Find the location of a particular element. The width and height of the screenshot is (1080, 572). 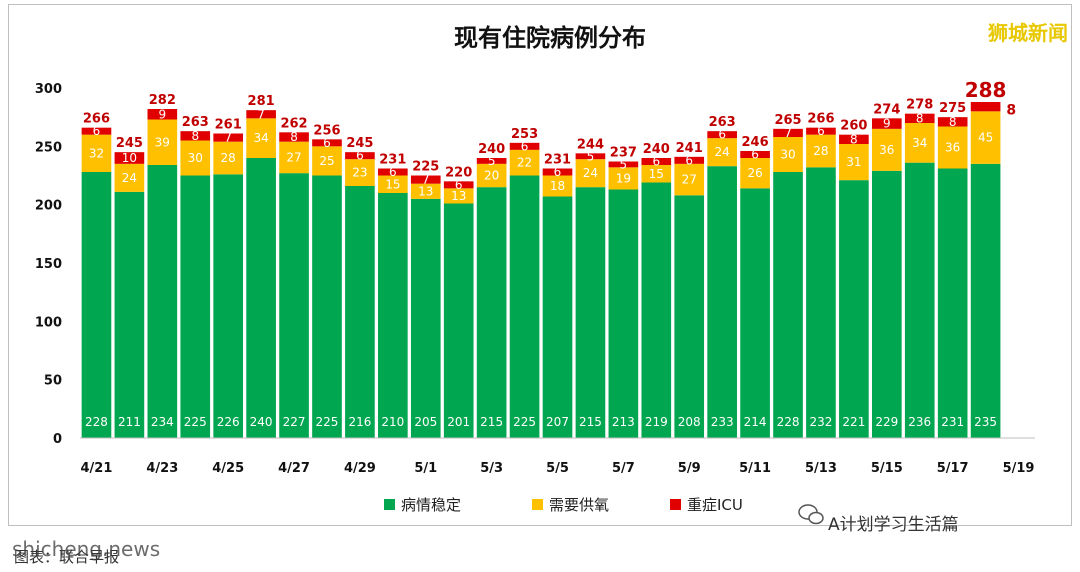

x-tick-label: 5/17 is located at coordinates (953, 468).